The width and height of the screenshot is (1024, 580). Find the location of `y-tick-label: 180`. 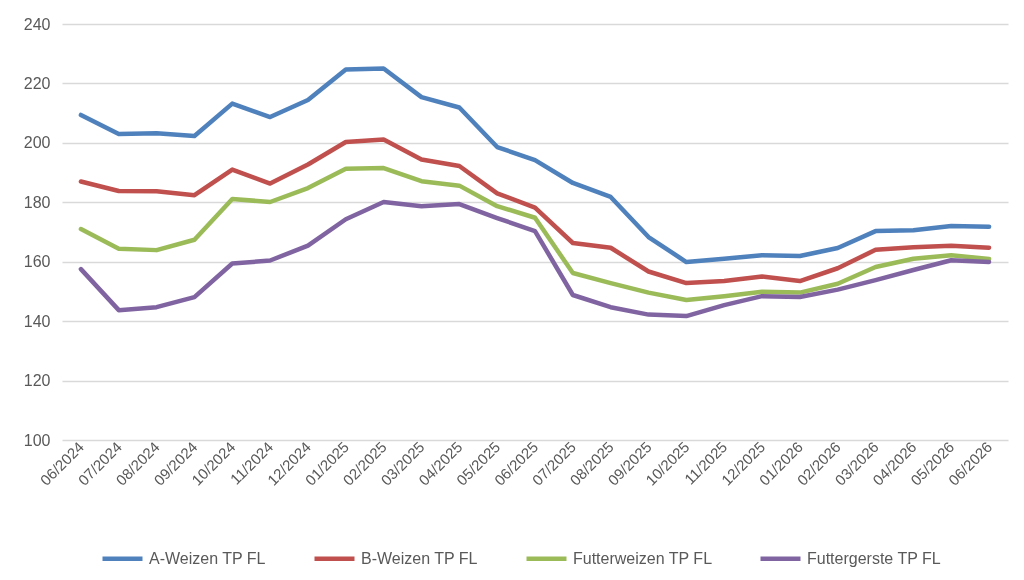

y-tick-label: 180 is located at coordinates (37, 202).